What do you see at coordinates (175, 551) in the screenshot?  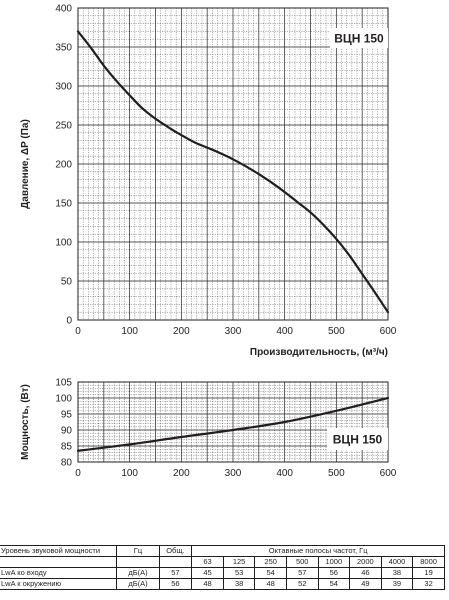 I see `header-total: Общ.` at bounding box center [175, 551].